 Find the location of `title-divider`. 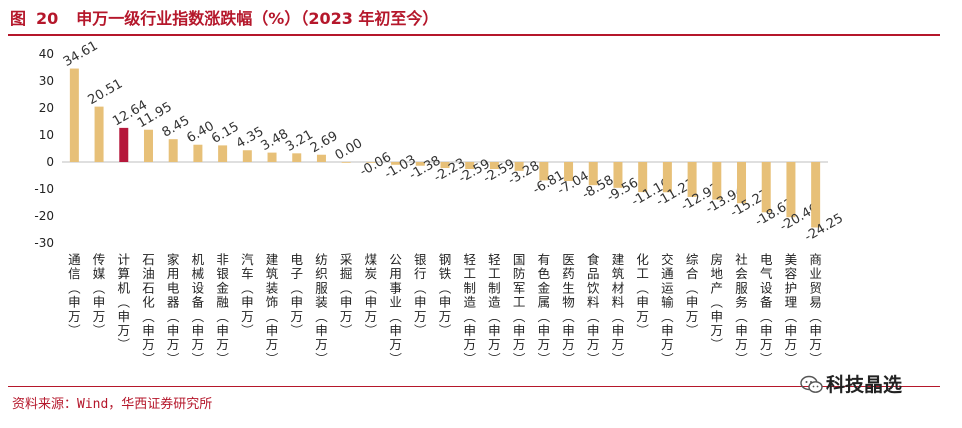

title-divider is located at coordinates (474, 35).